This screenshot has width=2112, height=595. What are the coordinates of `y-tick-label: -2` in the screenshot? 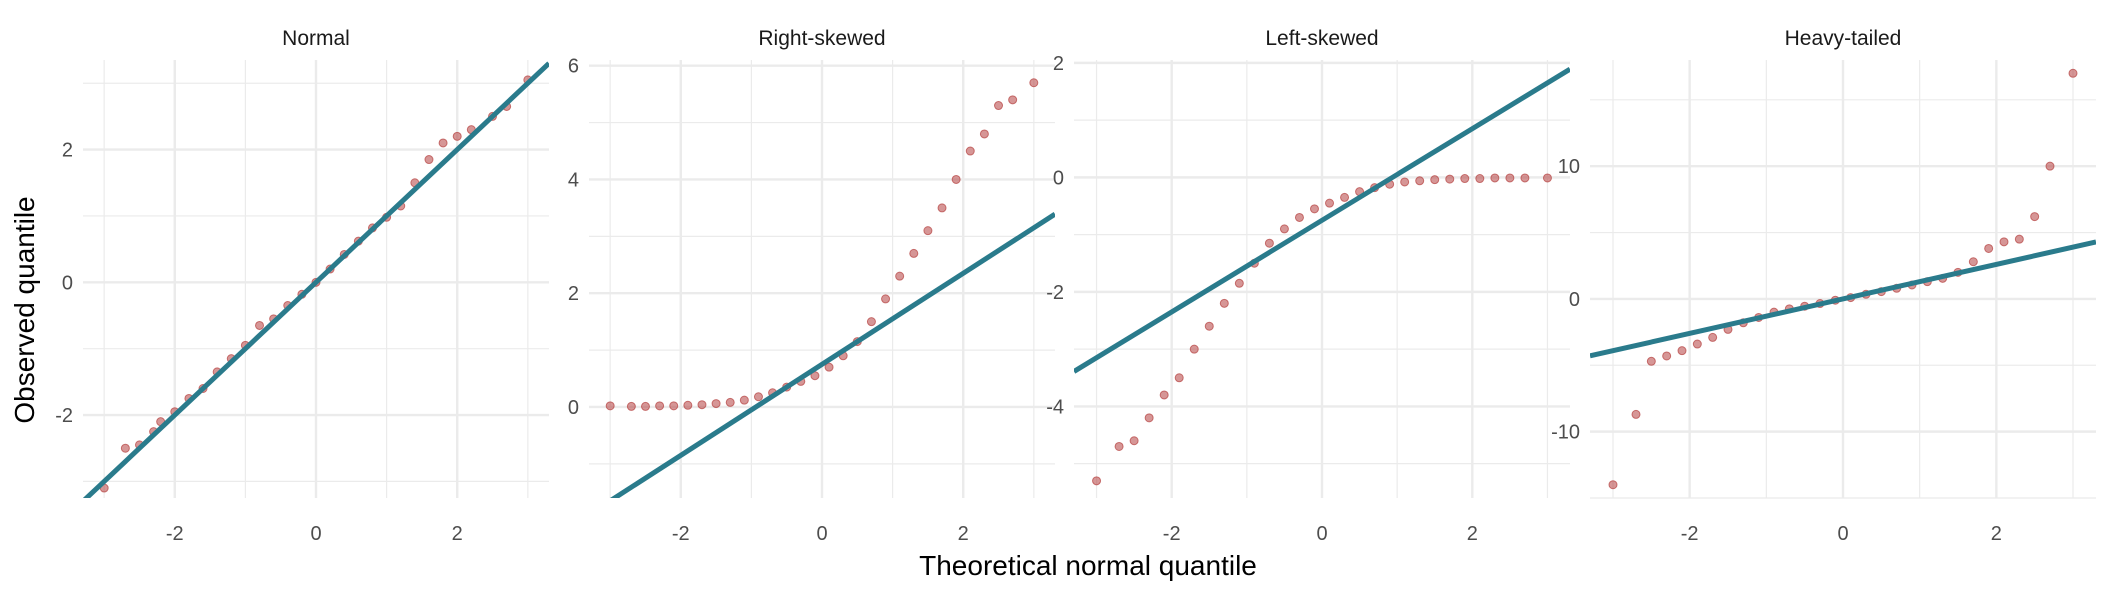 It's located at (64, 416).